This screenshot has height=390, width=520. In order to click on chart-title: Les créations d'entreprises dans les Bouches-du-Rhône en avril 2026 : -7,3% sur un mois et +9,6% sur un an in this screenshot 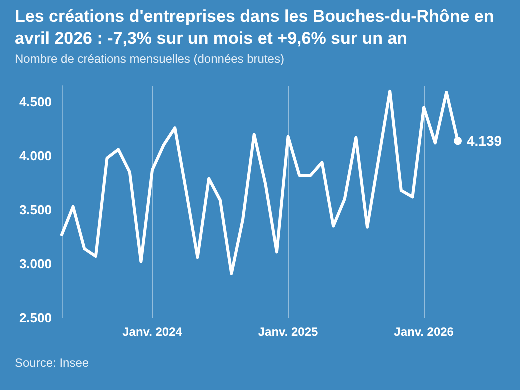, I will do `click(255, 28)`.